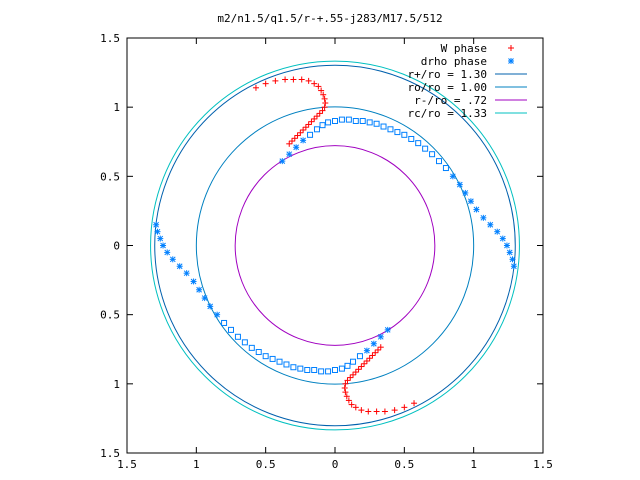  What do you see at coordinates (511, 61) in the screenshot?
I see `legend-star-marker` at bounding box center [511, 61].